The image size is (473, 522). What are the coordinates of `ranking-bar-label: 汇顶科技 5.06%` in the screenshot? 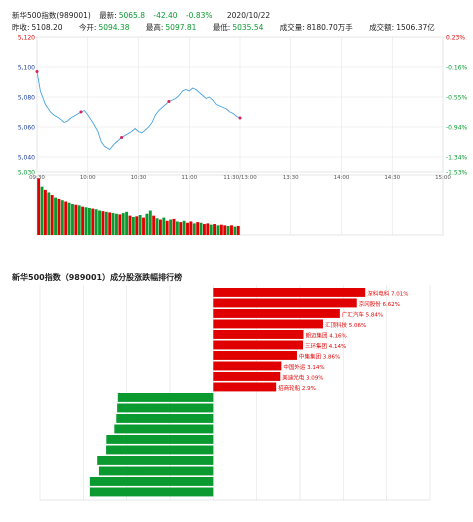 It's located at (345, 325).